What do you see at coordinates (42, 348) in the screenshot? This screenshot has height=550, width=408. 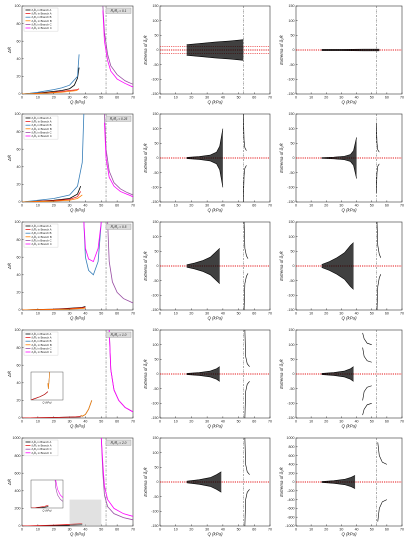 I see `legend-entry: δ₁R̄₁ in Branch C` at bounding box center [42, 348].